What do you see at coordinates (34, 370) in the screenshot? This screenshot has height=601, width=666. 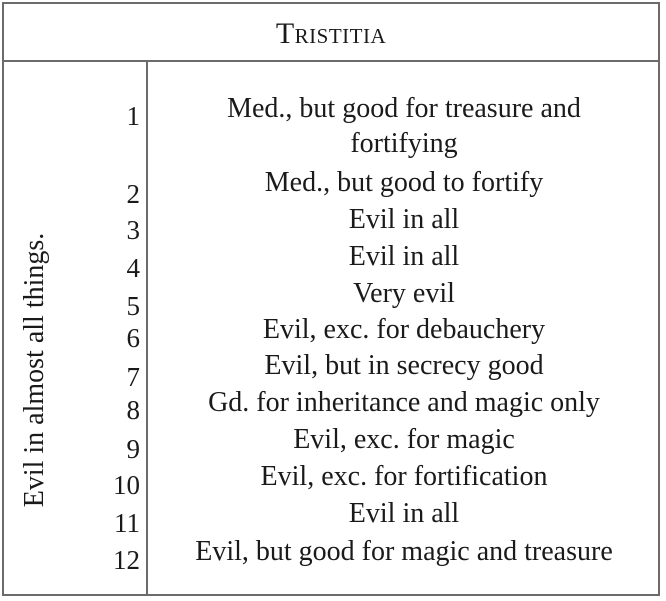 I see `side-label: Evil in almost all things.` at bounding box center [34, 370].